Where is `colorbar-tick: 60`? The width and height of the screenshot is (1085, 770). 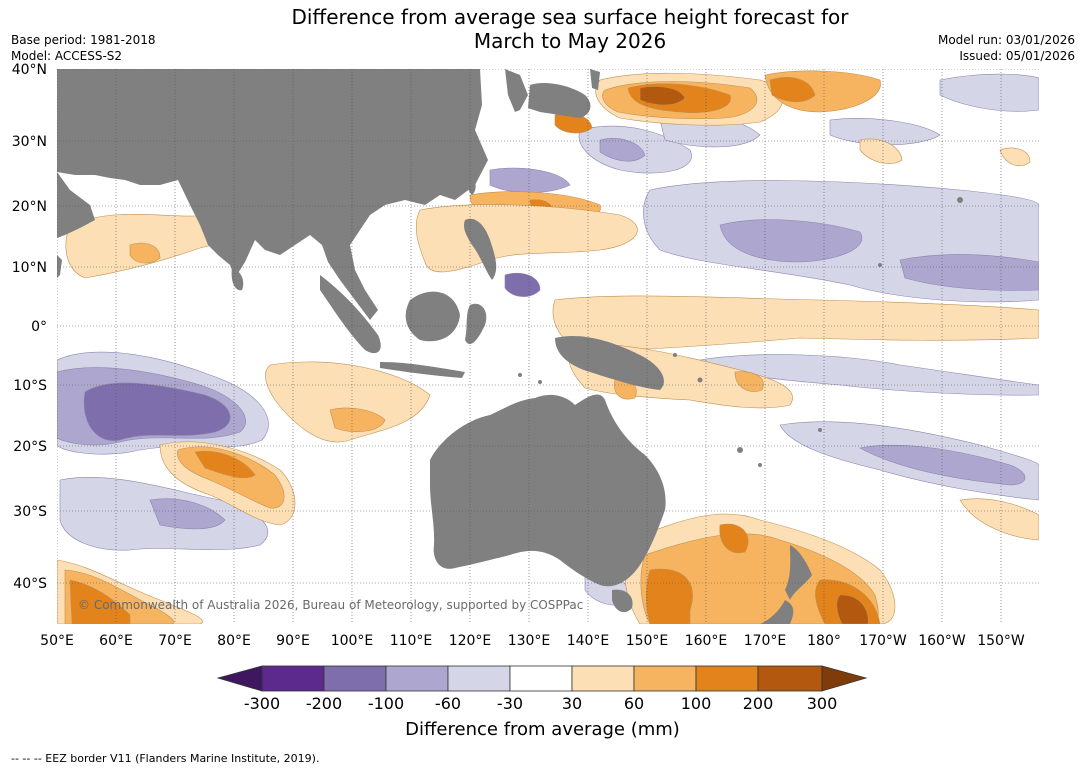 colorbar-tick: 60 is located at coordinates (634, 703).